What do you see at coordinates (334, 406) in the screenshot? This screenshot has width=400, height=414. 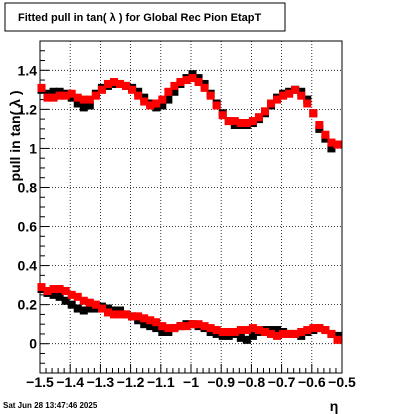 I see `x-axis-label: η` at bounding box center [334, 406].